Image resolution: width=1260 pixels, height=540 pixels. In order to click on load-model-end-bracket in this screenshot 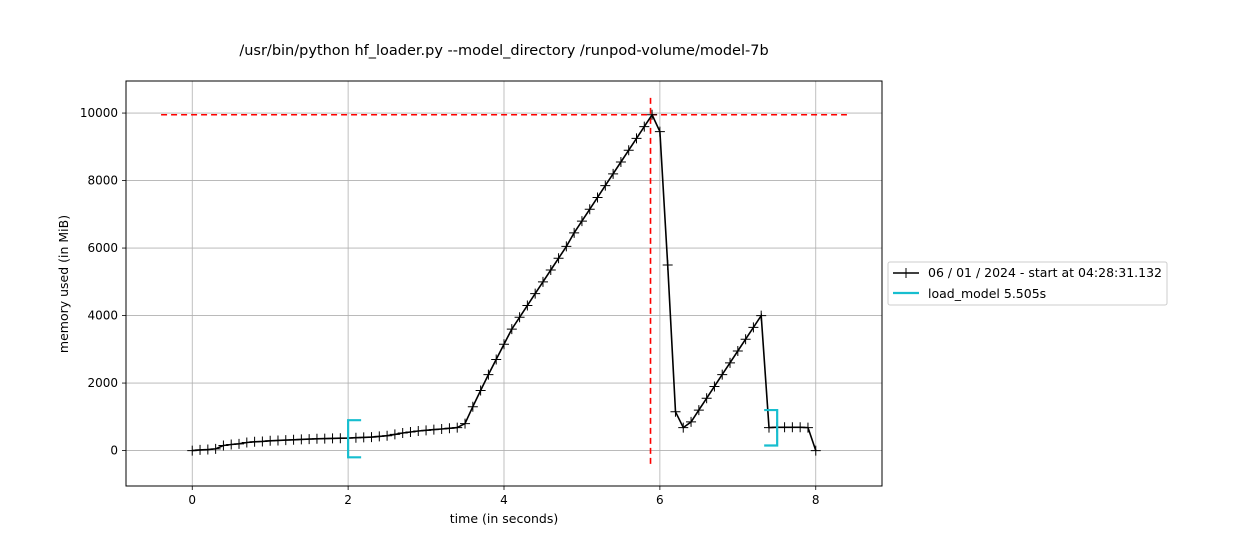, I will do `click(771, 427)`.